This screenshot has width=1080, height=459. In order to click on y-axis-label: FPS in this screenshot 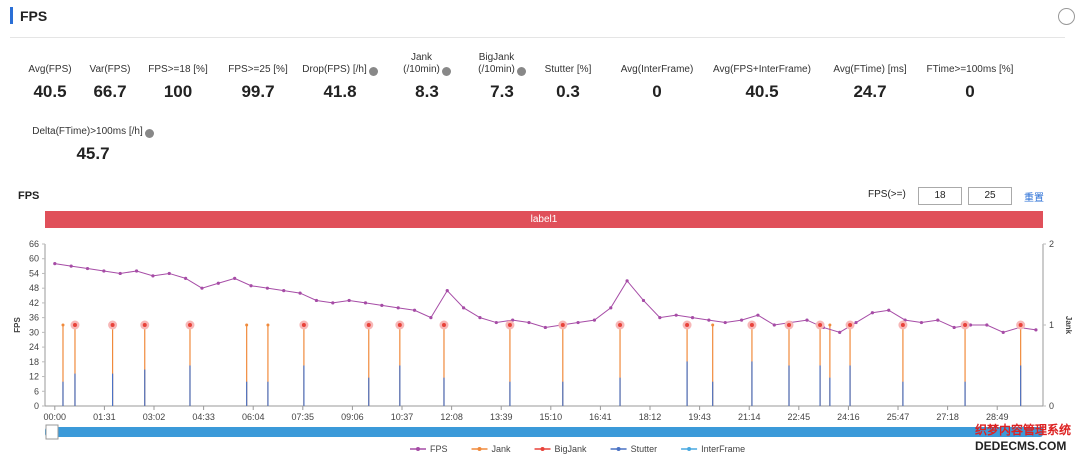, I will do `click(17, 325)`.